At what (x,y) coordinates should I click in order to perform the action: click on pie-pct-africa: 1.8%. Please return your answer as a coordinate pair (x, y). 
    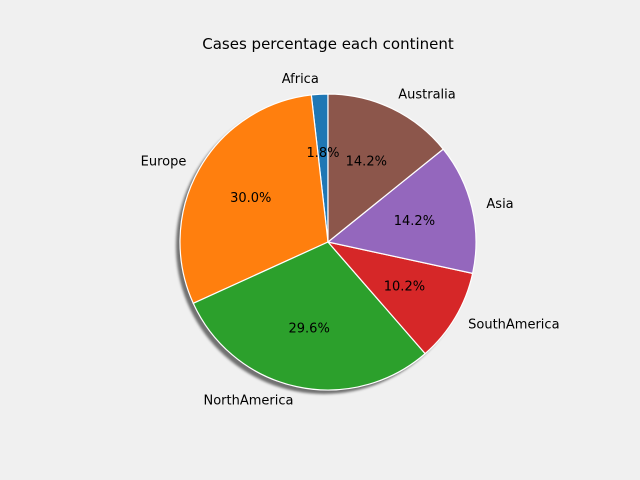
    Looking at the image, I should click on (322, 153).